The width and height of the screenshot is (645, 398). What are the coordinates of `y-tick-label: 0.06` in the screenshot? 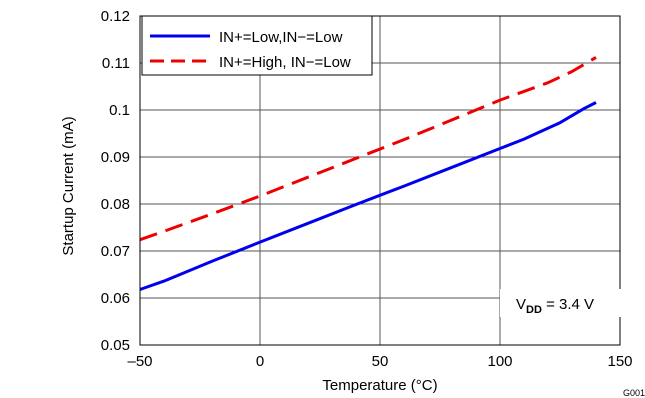 It's located at (115, 298).